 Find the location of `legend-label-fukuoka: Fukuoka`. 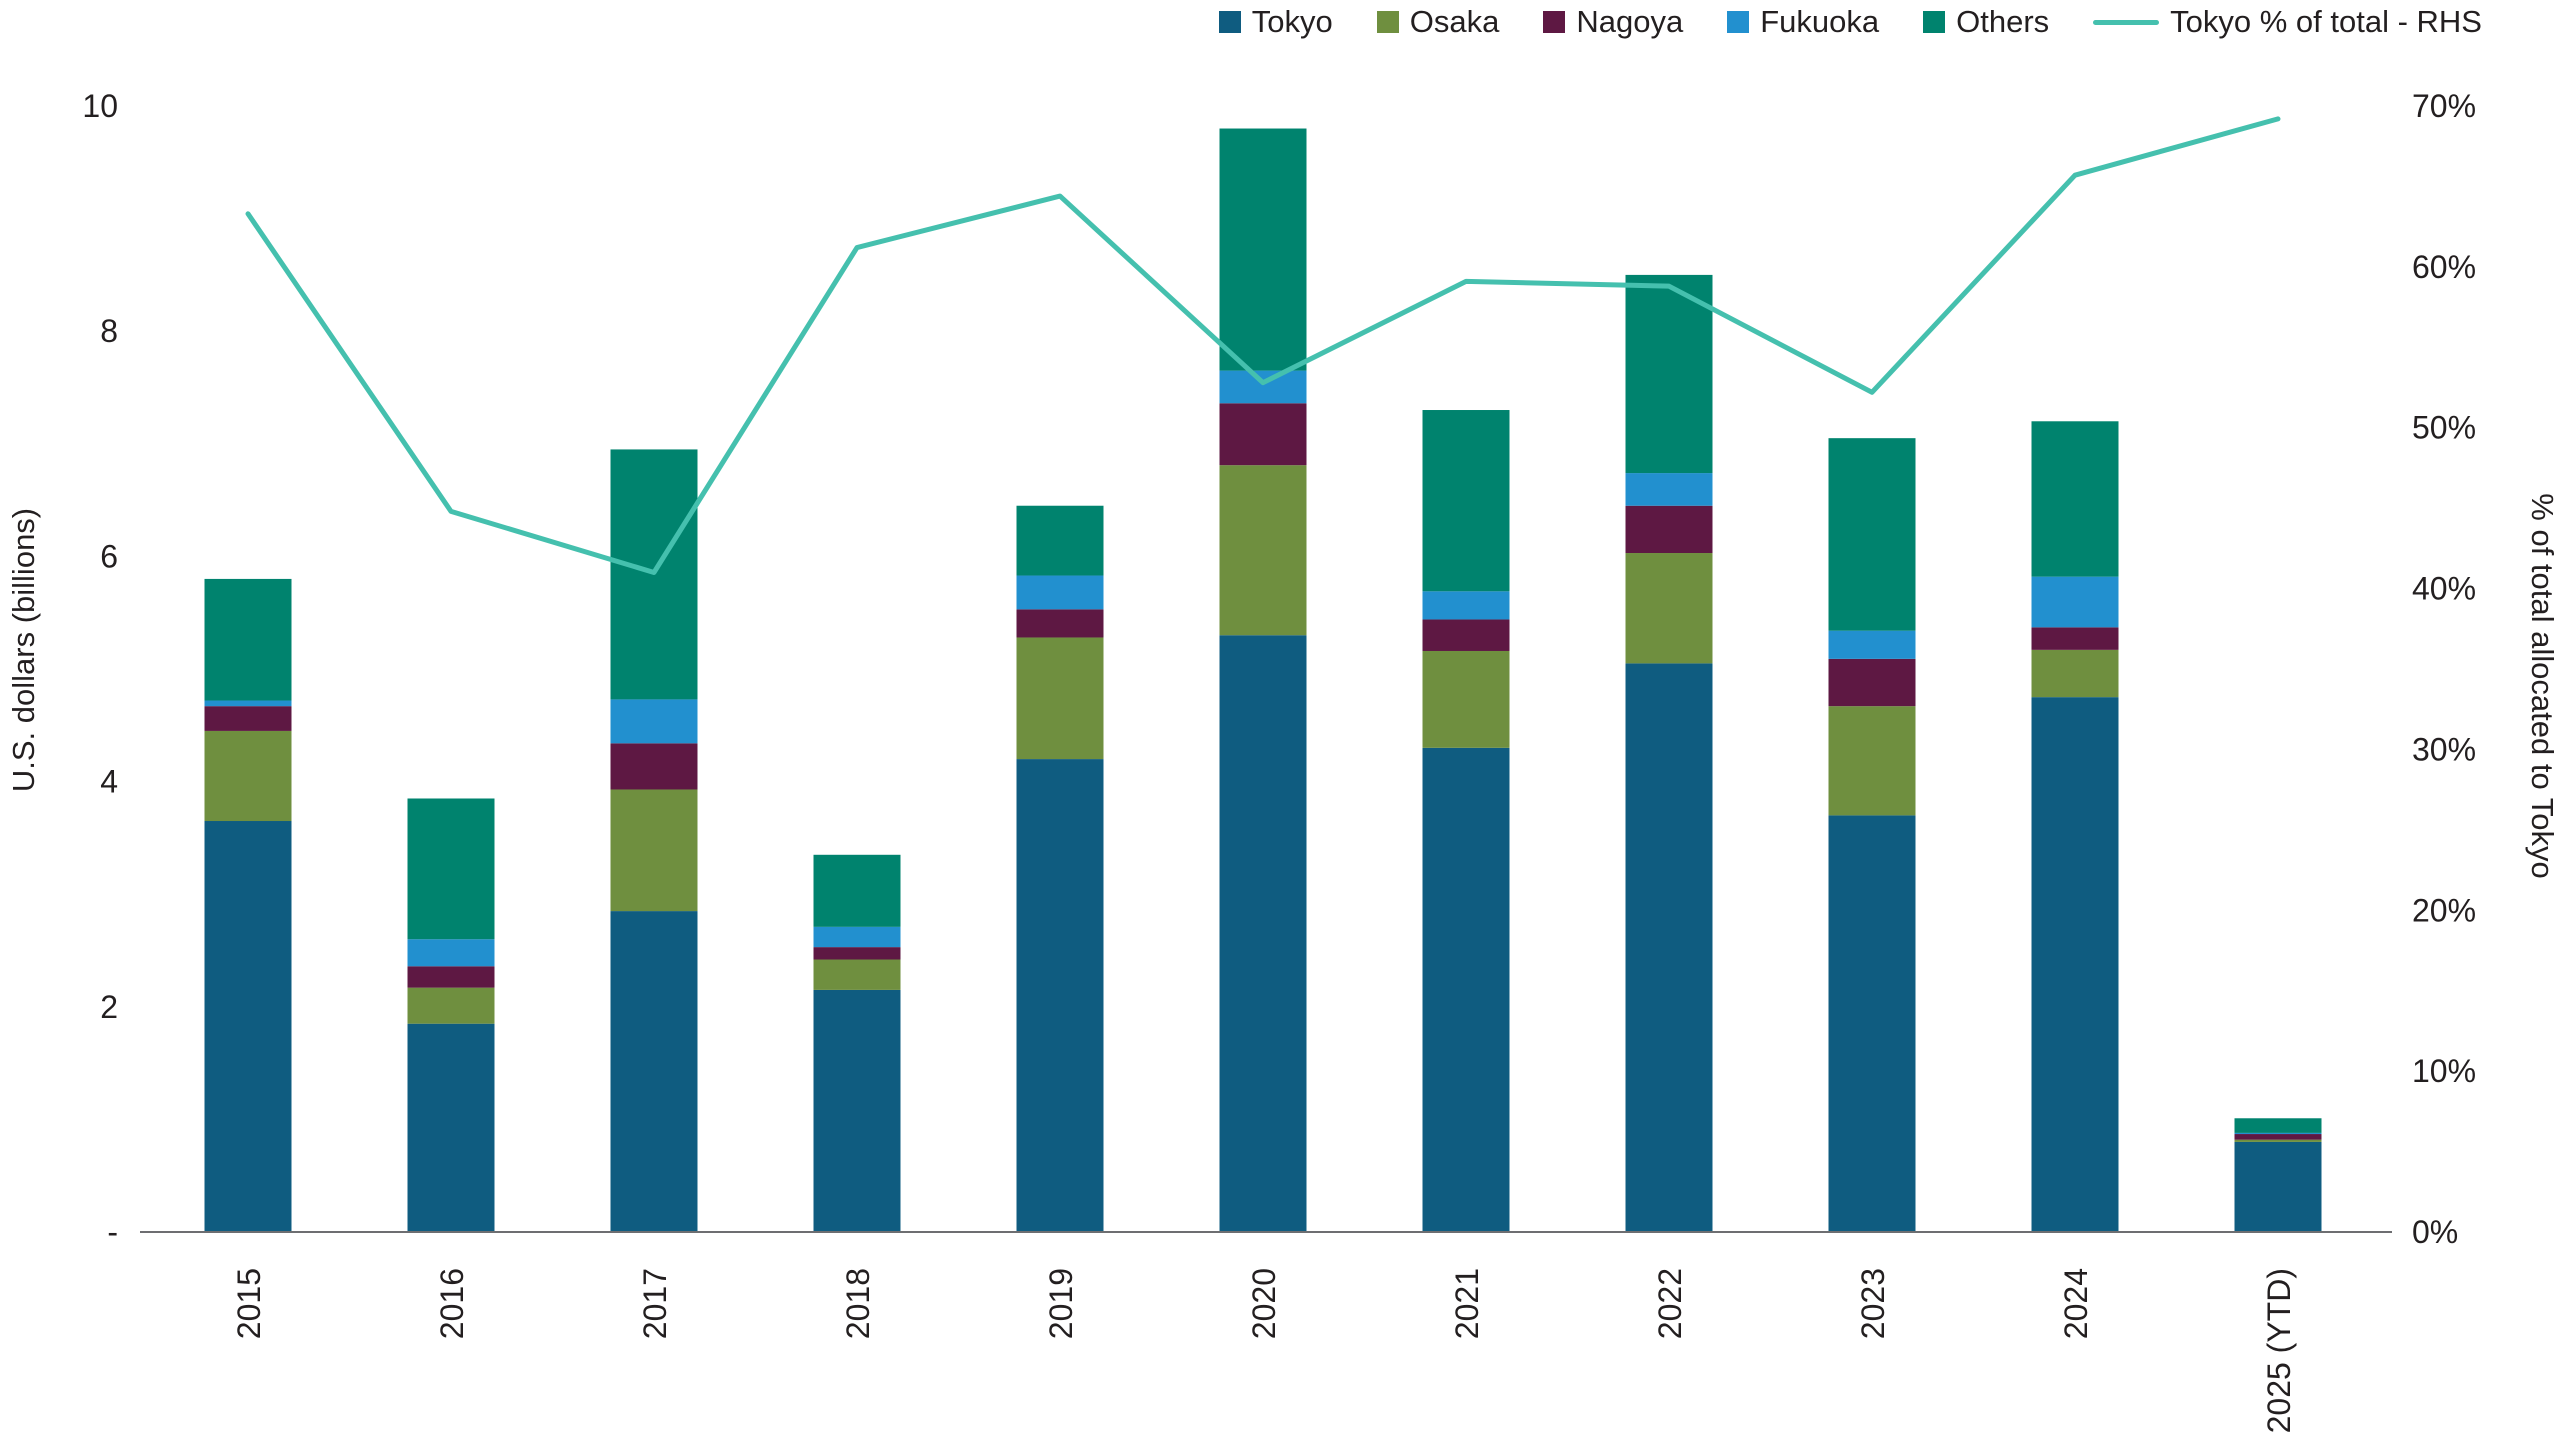

legend-label-fukuoka: Fukuoka is located at coordinates (1820, 21).